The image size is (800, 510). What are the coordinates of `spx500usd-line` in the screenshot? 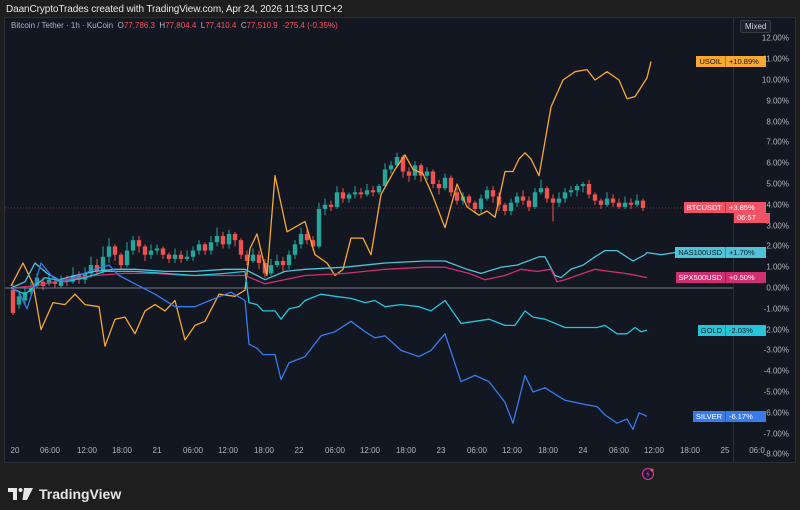 It's located at (329, 277).